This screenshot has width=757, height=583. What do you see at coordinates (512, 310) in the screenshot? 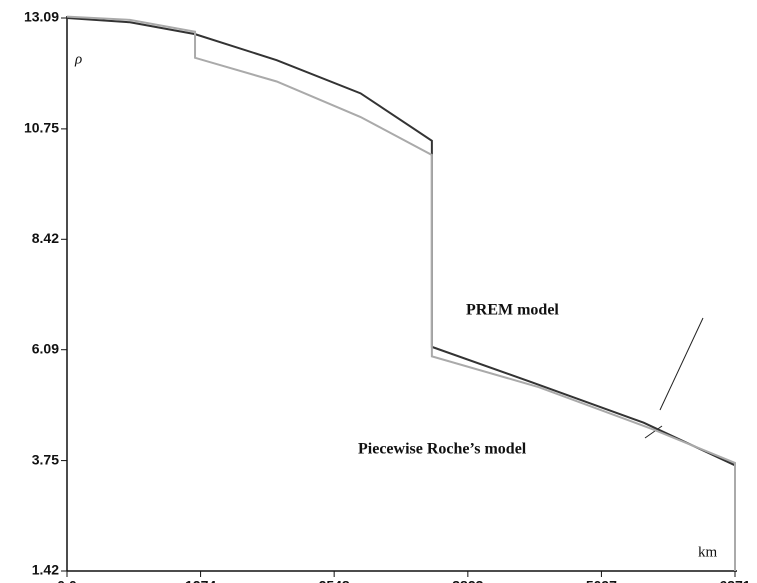
I see `annotation: PREM model` at bounding box center [512, 310].